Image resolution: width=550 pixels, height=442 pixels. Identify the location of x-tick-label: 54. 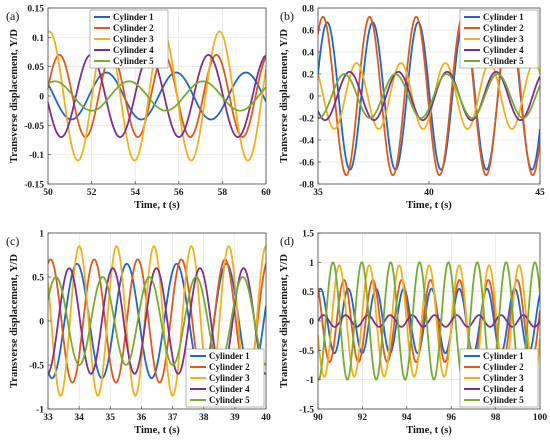
(135, 193).